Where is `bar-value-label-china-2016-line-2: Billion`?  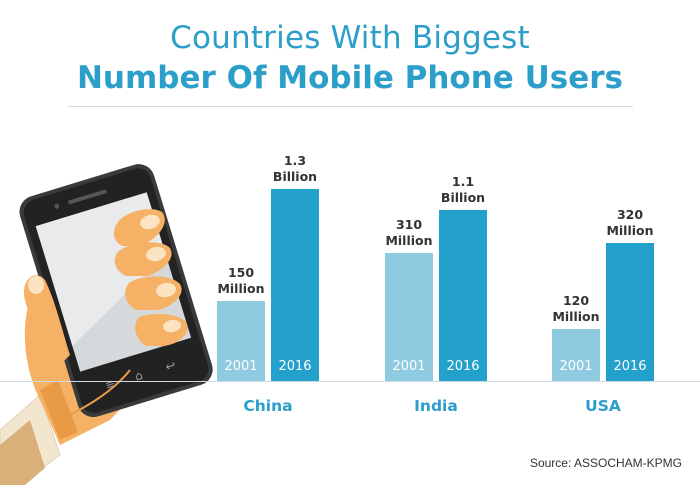
bar-value-label-china-2016-line-2: Billion is located at coordinates (295, 176).